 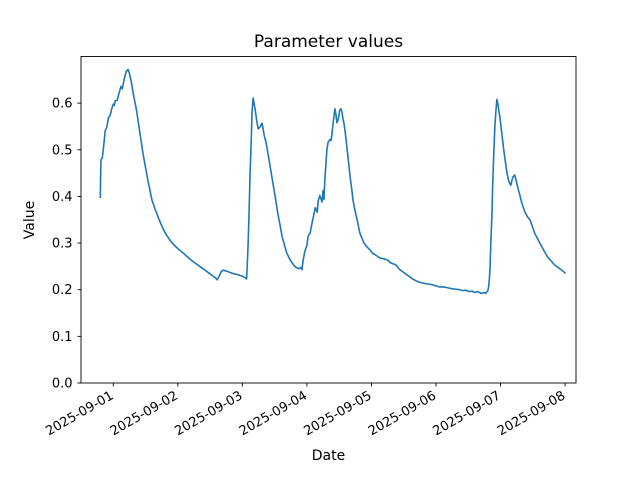 What do you see at coordinates (337, 413) in the screenshot?
I see `x-tick-label: 2025-09-05` at bounding box center [337, 413].